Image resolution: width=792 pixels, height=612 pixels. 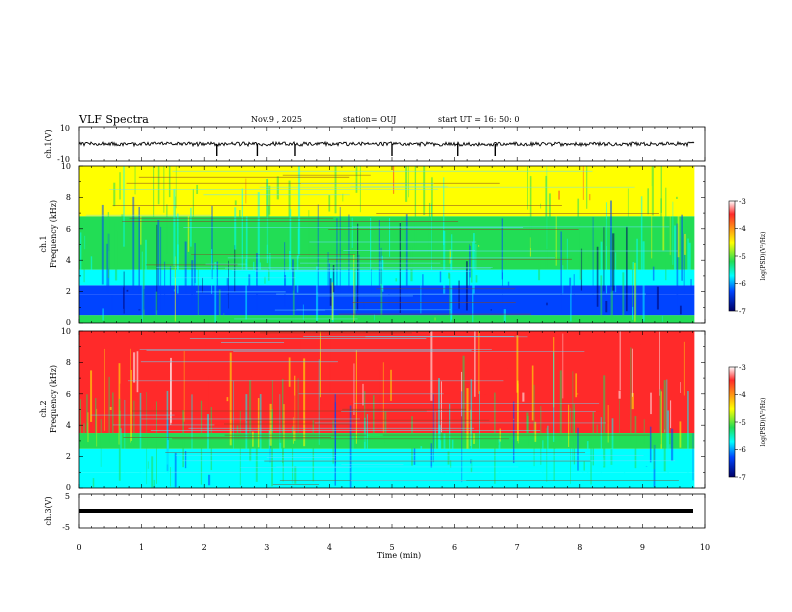 What do you see at coordinates (391, 547) in the screenshot?
I see `xtick-label: 5` at bounding box center [391, 547].